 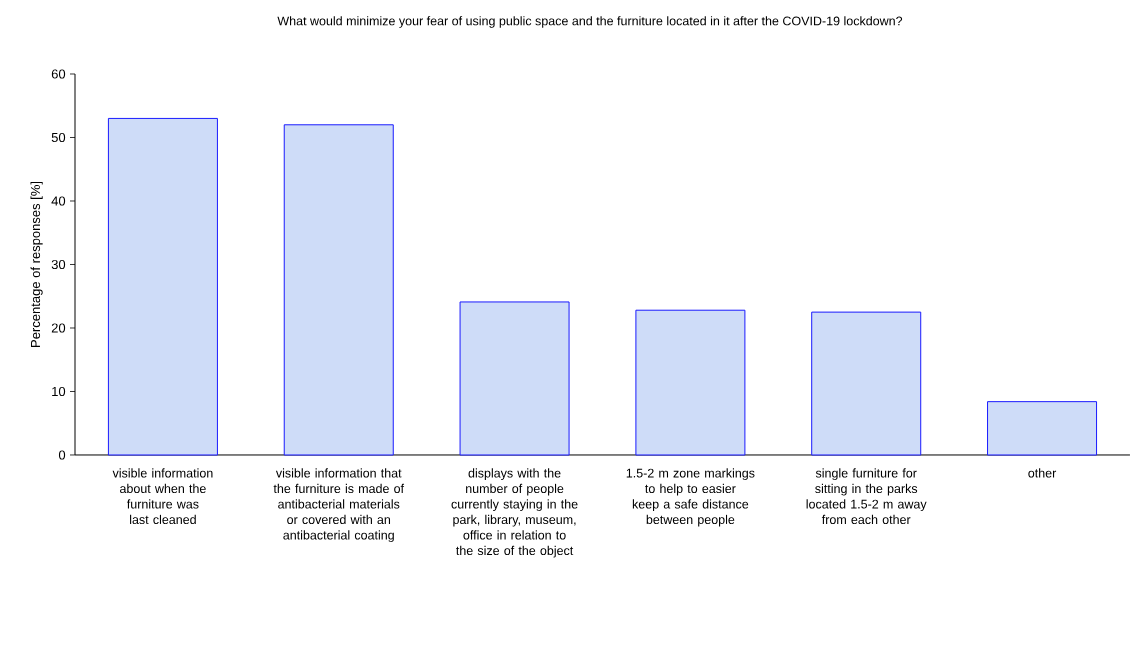 What do you see at coordinates (514, 513) in the screenshot?
I see `x-tick-label: displays with the number of people currently staying in the park, library, museum, office in relation to the size of the object` at bounding box center [514, 513].